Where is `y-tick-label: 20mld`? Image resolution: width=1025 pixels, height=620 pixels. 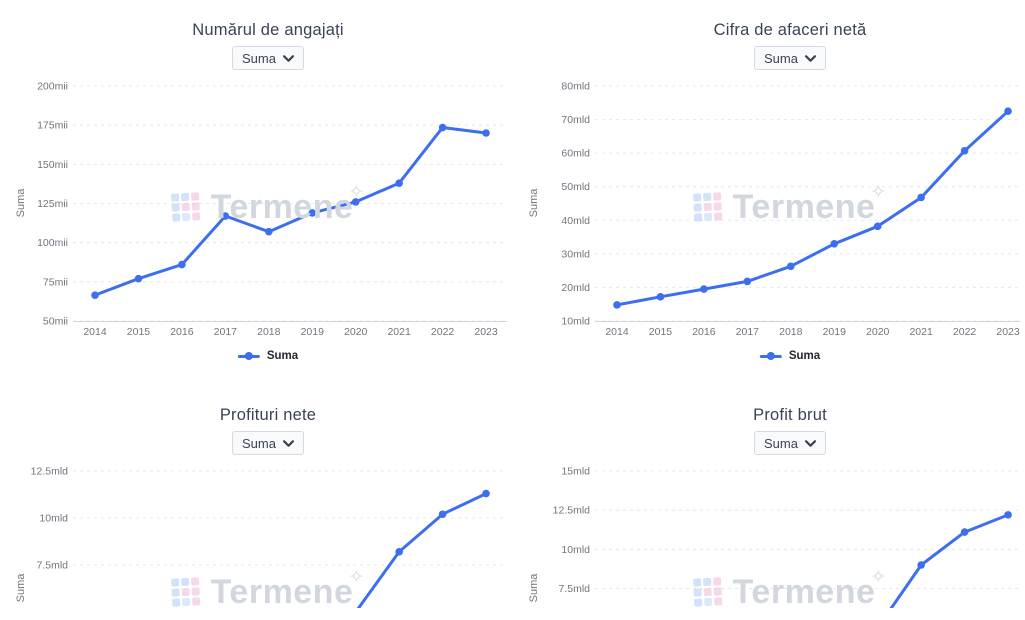
y-tick-label: 20mld is located at coordinates (575, 288).